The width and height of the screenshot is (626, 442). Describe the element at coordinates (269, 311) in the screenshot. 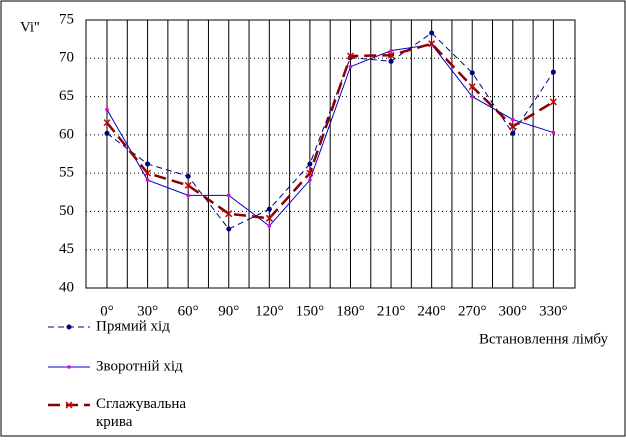

I see `x-tick-label: 120°` at that location.